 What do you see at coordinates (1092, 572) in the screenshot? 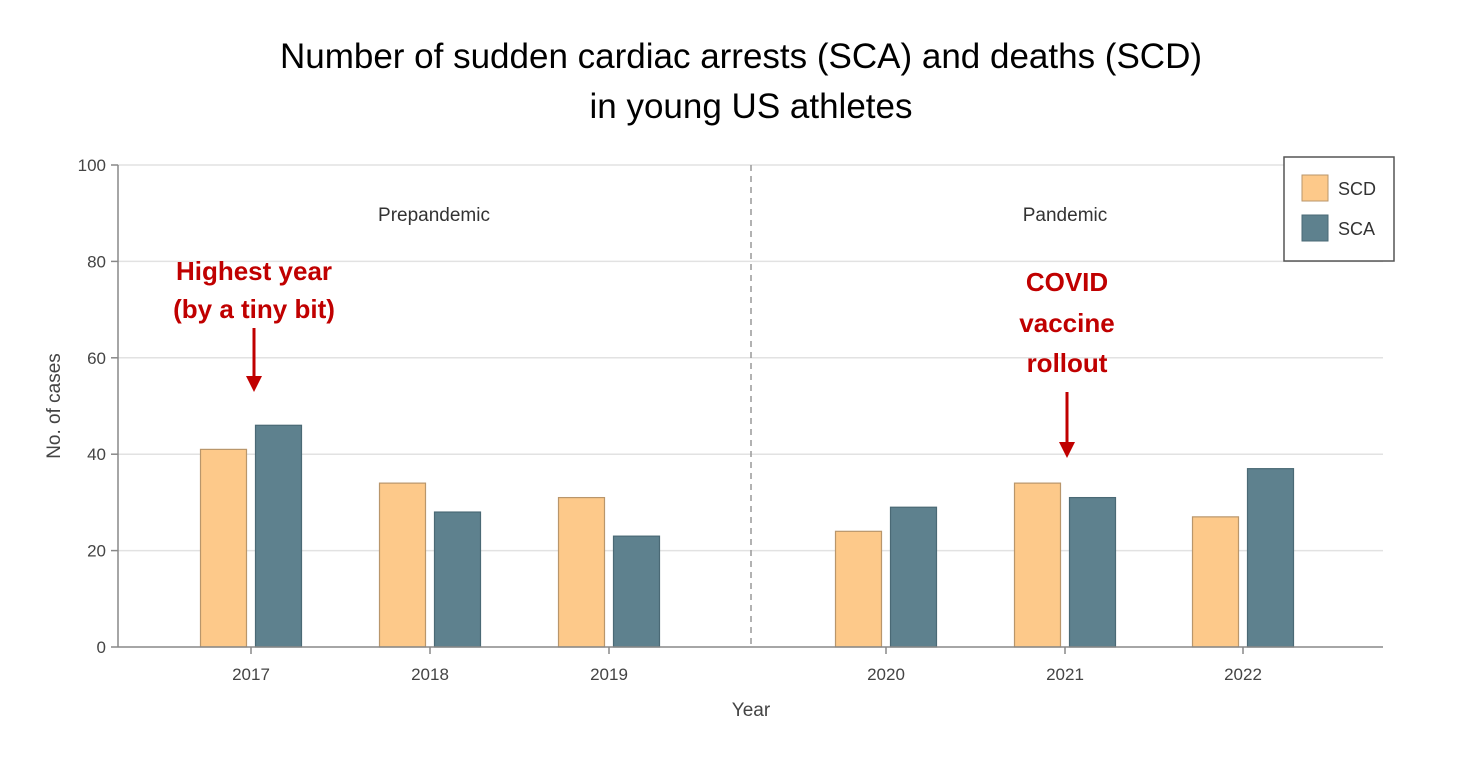
I see `bar-sca-2021` at bounding box center [1092, 572].